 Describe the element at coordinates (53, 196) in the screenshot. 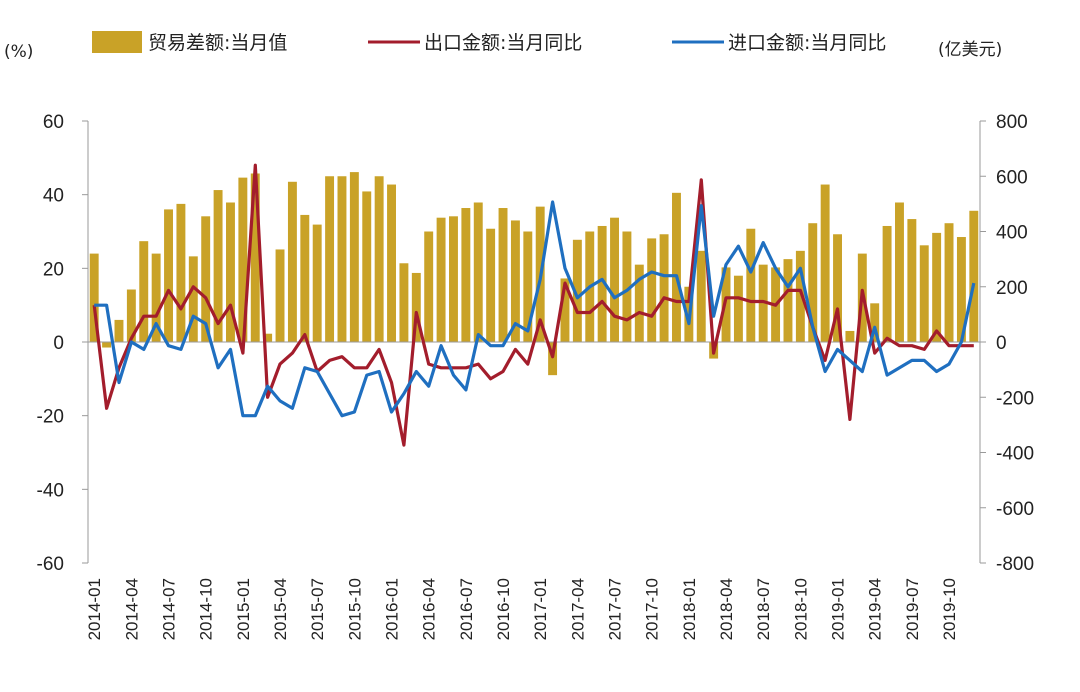

I see `left-tick-label: 40` at that location.